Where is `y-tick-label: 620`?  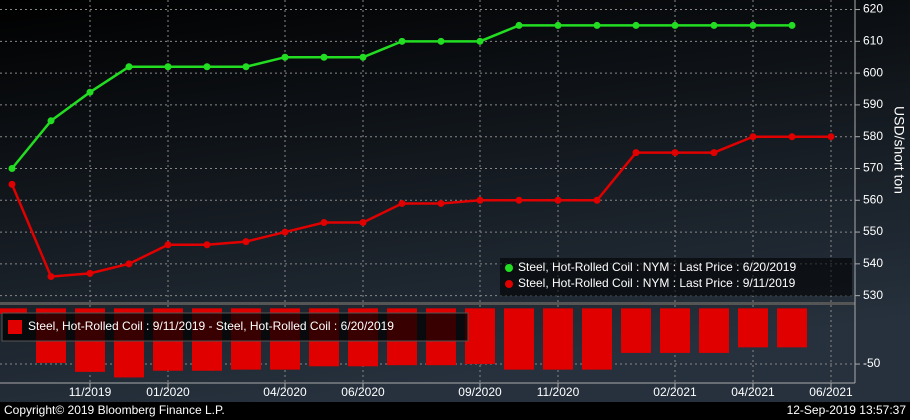
y-tick-label: 620 is located at coordinates (873, 9).